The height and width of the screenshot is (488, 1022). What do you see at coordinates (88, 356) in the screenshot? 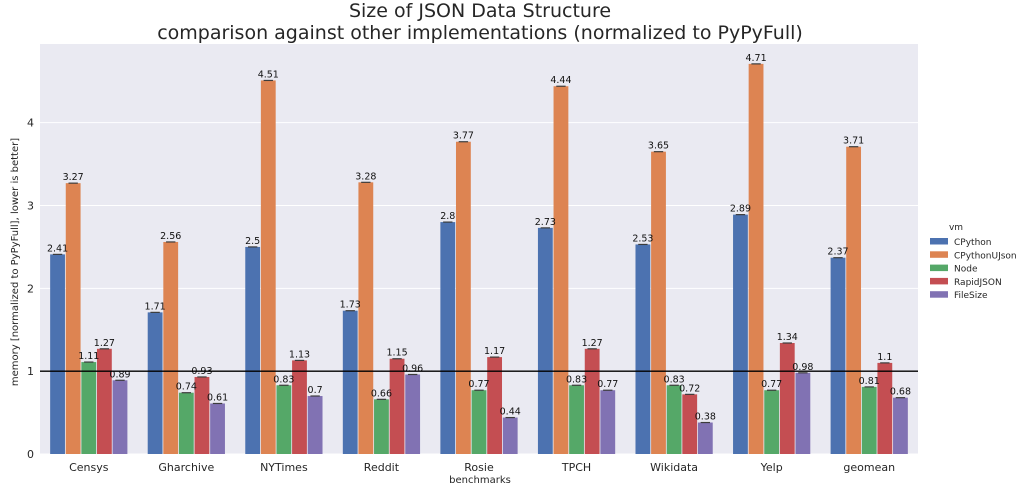
I see `data-label: 1.11` at bounding box center [88, 356].